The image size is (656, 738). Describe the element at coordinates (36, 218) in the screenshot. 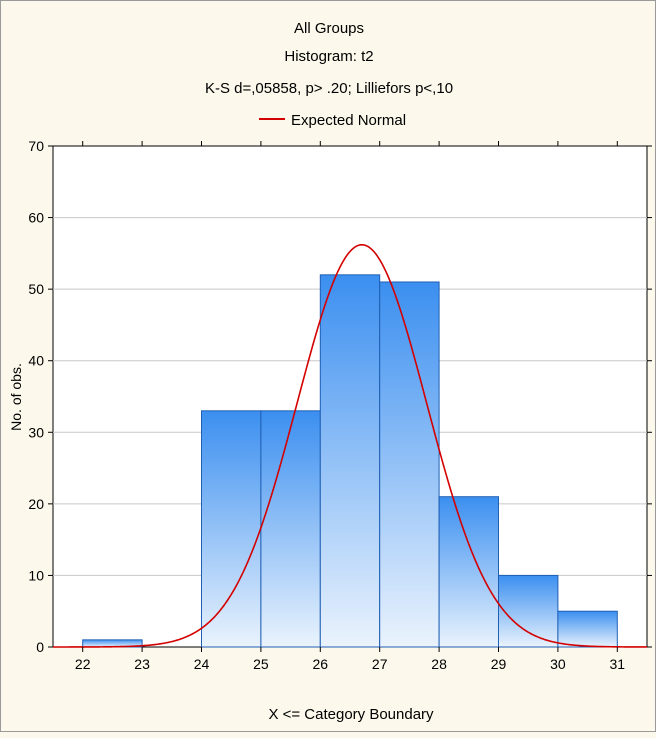

I see `y-tick-label: 60` at that location.